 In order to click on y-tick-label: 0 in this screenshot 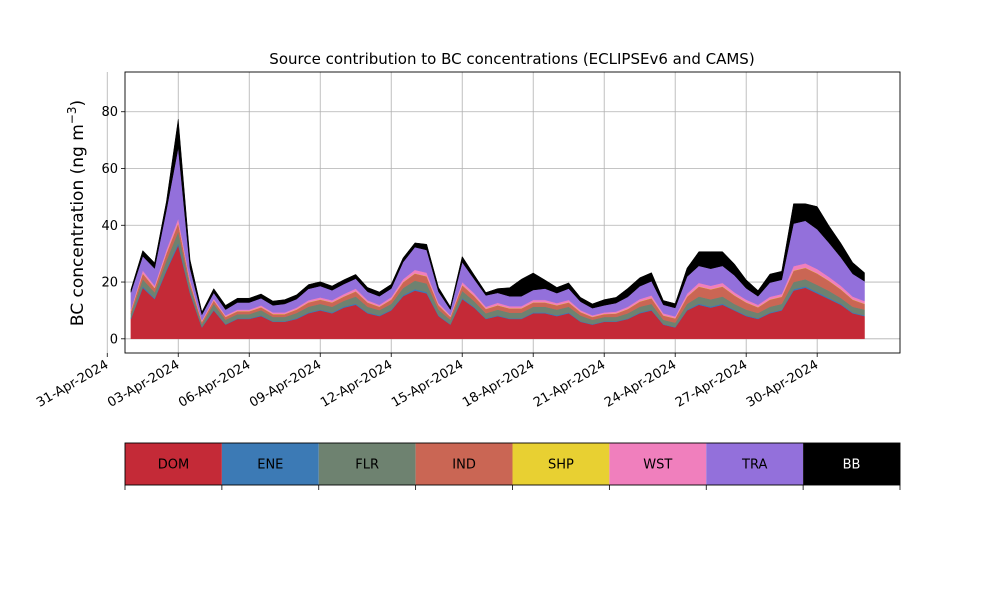, I will do `click(114, 339)`.